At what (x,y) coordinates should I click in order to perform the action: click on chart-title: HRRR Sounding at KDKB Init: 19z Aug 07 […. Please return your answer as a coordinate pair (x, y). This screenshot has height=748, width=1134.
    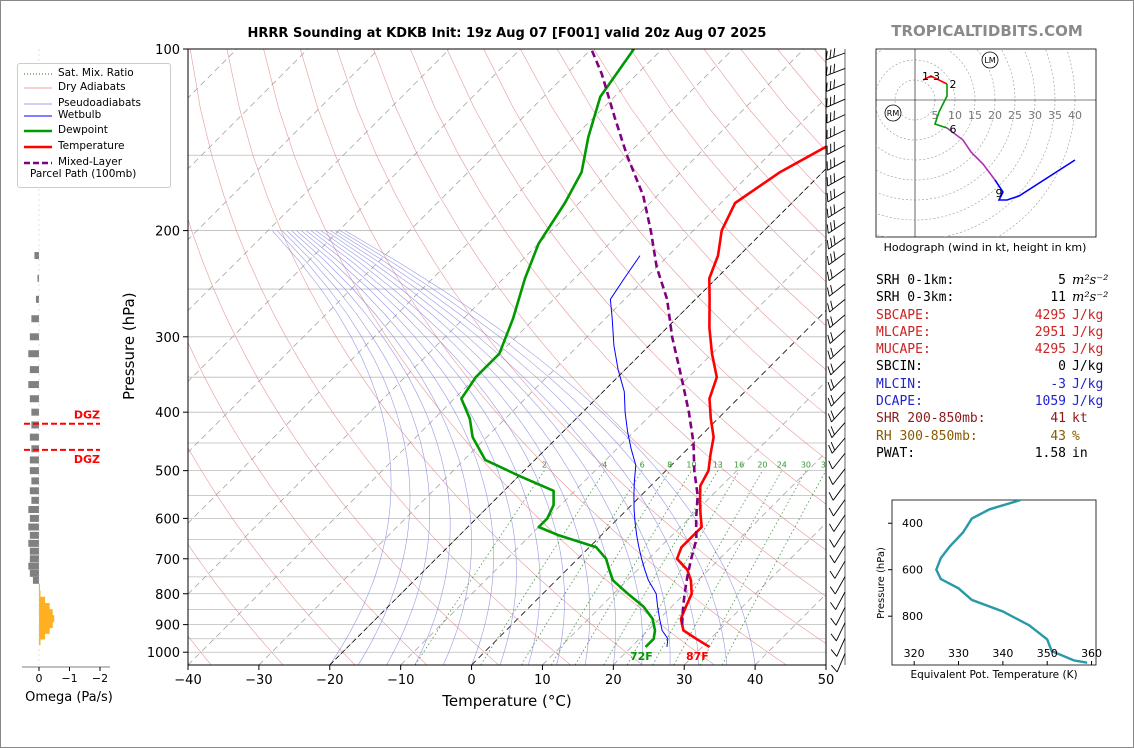
    Looking at the image, I should click on (507, 33).